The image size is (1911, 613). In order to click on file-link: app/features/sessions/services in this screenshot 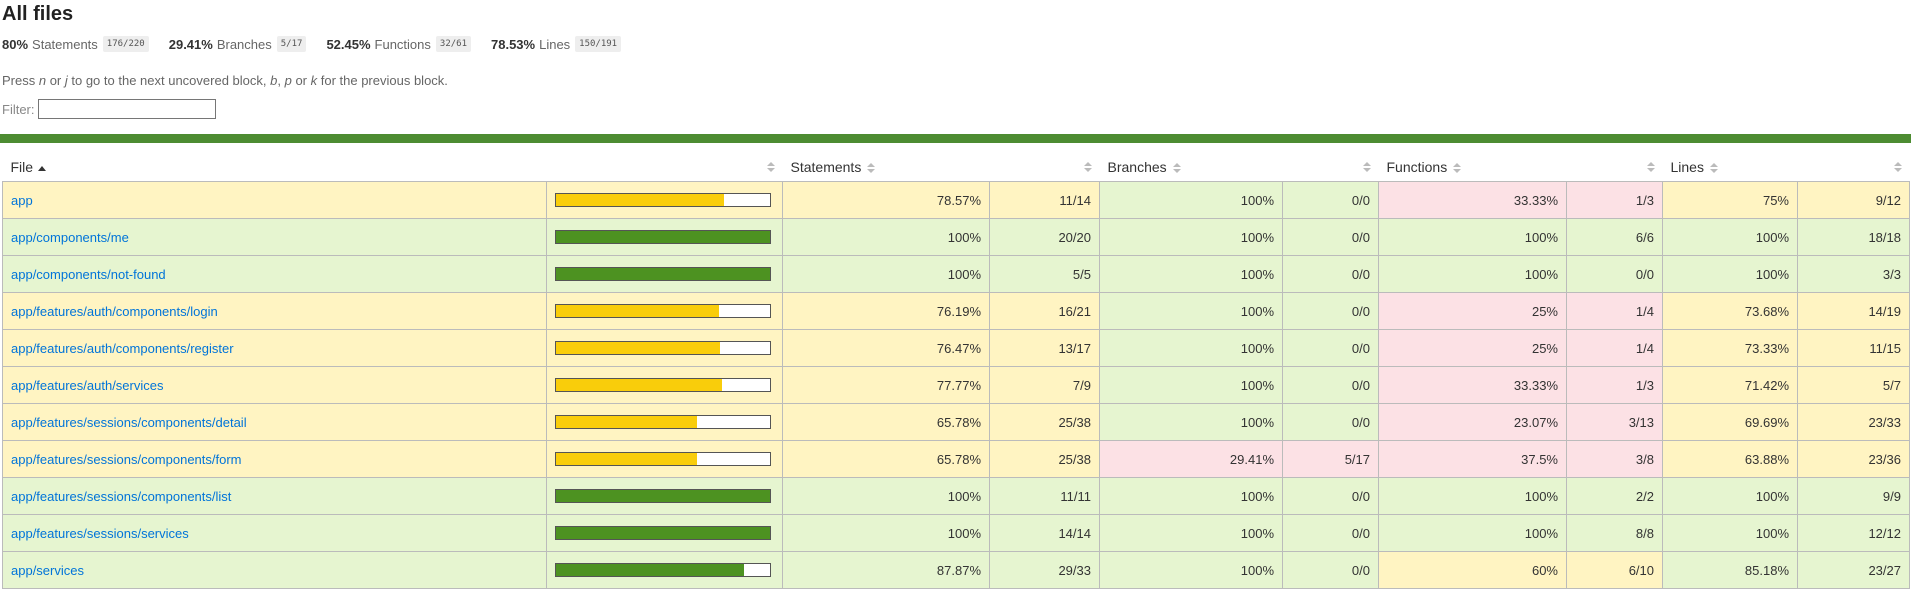, I will do `click(100, 533)`.